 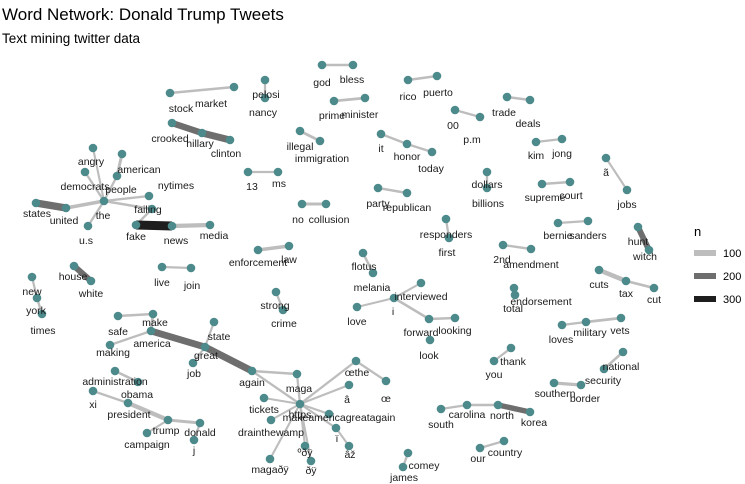 What do you see at coordinates (627, 190) in the screenshot?
I see `node-jobs` at bounding box center [627, 190].